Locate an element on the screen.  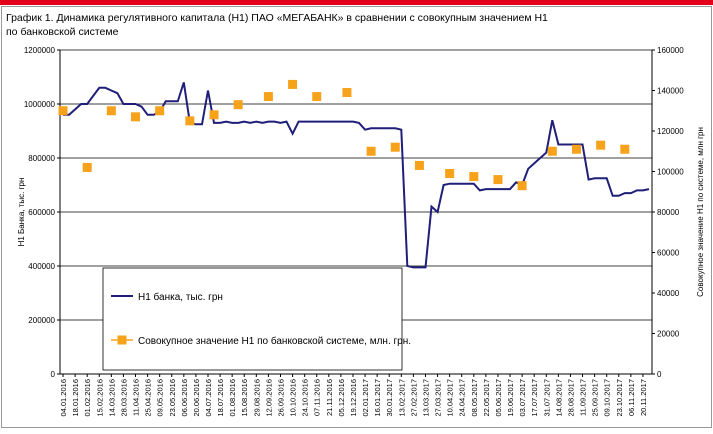
top-bar is located at coordinates (356, 2).